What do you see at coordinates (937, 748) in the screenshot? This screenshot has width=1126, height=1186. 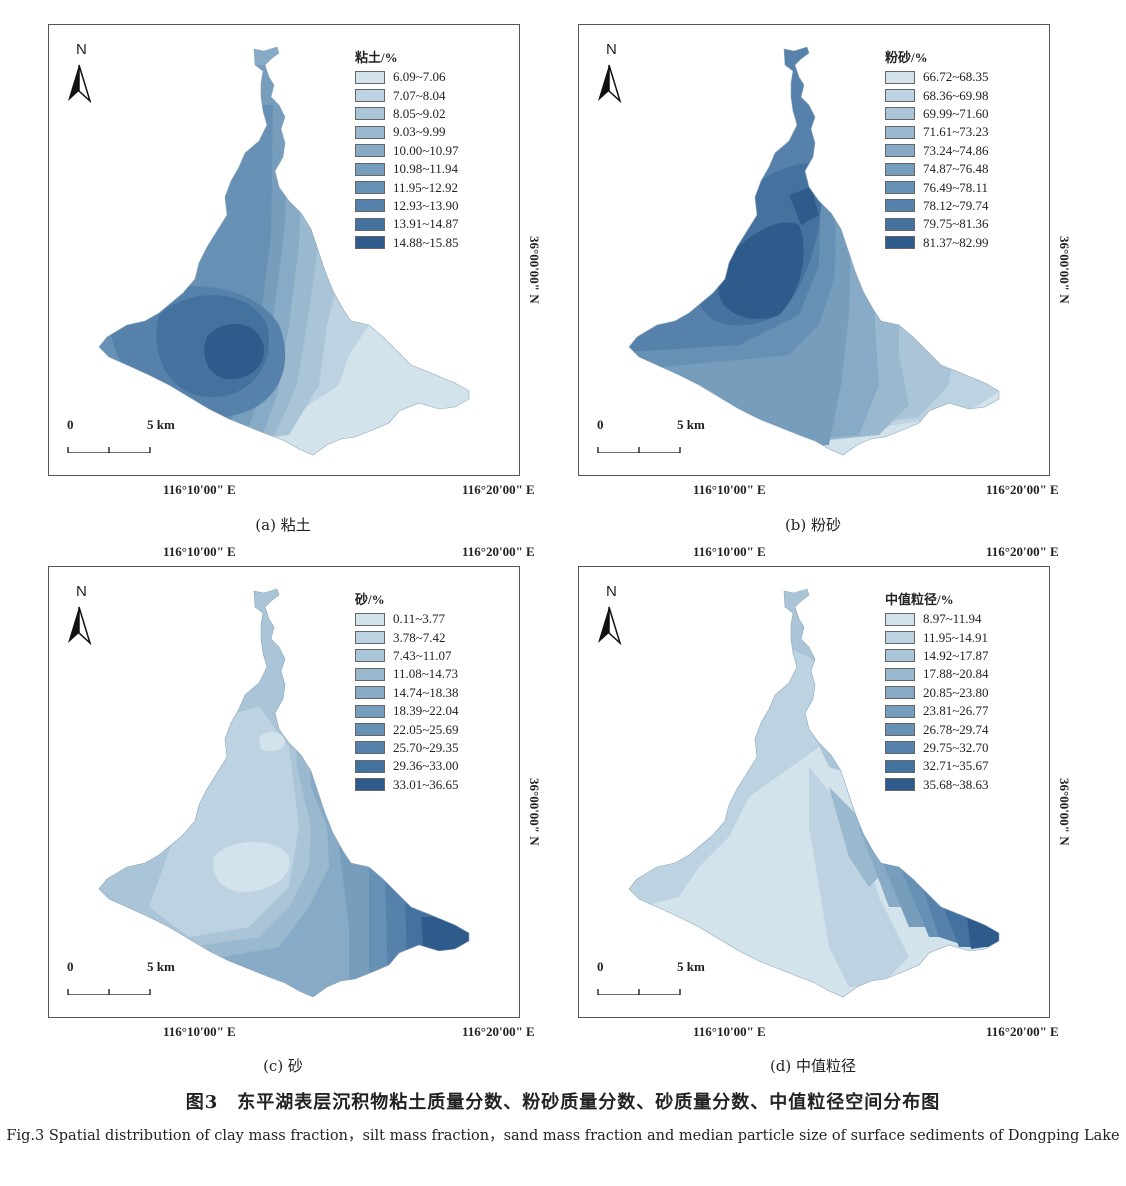 I see `legend-item: 29.75~32.70` at bounding box center [937, 748].